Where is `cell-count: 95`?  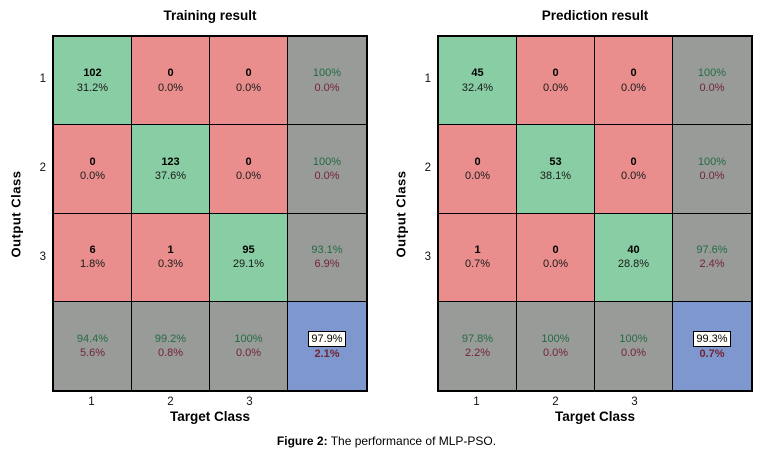
cell-count: 95 is located at coordinates (248, 249).